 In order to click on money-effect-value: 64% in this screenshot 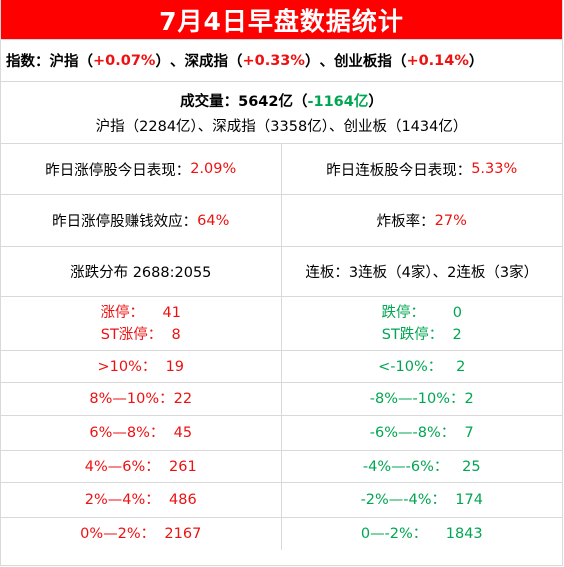, I will do `click(213, 220)`.